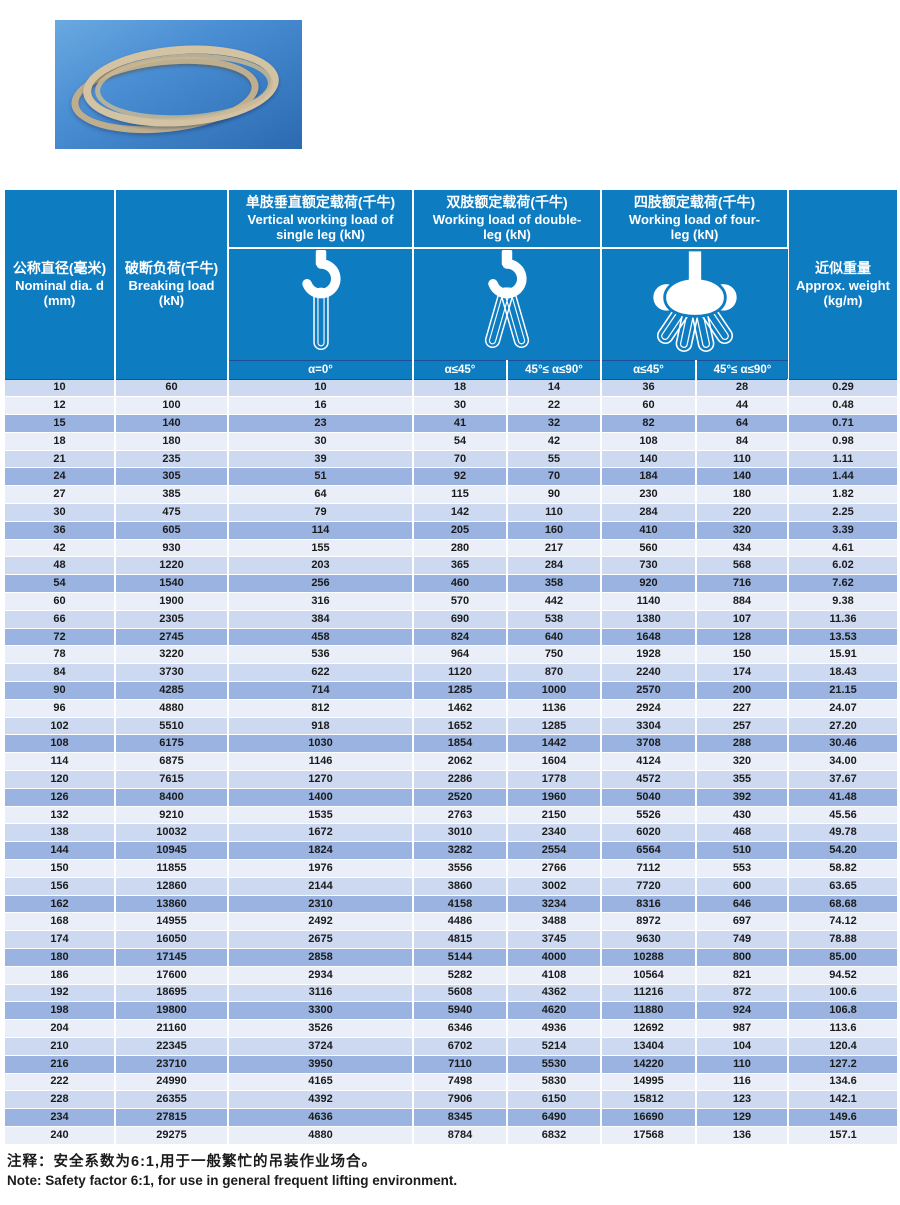  I want to click on table-cell: 2745, so click(172, 637).